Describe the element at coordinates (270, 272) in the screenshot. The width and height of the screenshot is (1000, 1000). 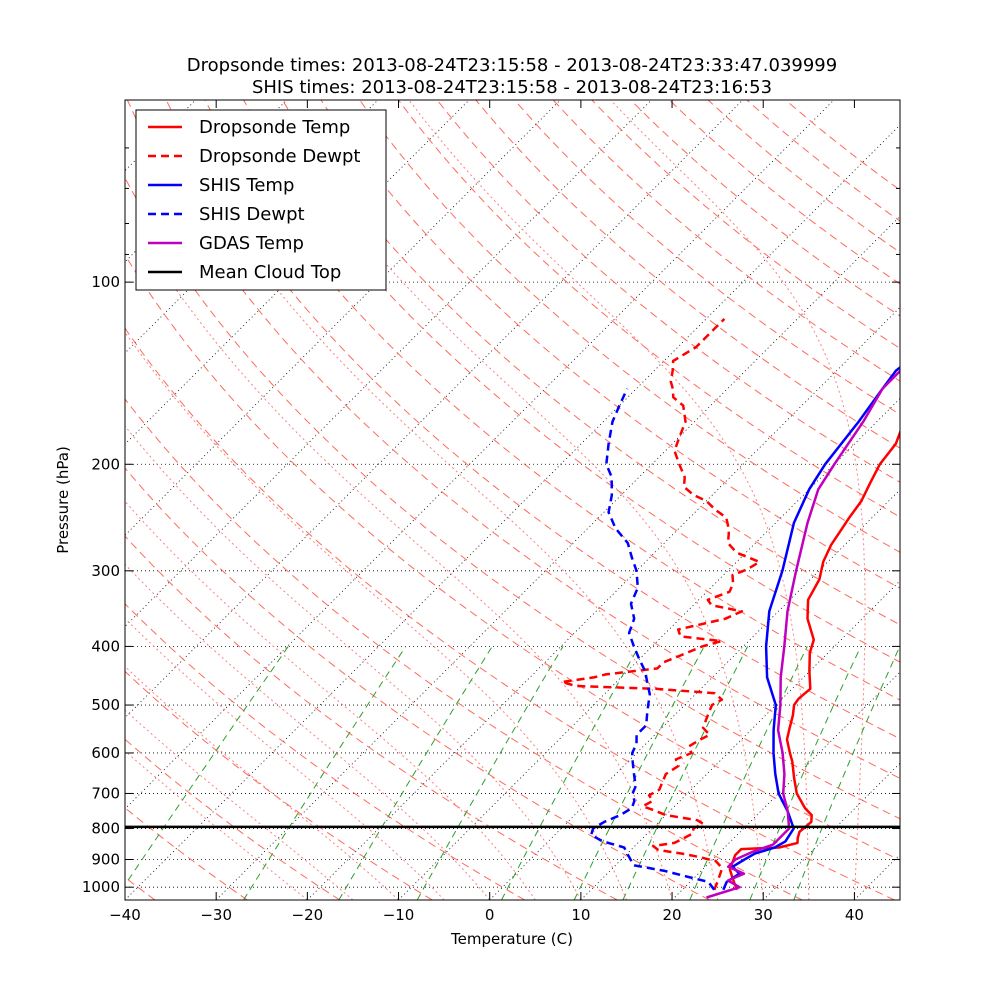
I see `legend-label: Mean Cloud Top` at that location.